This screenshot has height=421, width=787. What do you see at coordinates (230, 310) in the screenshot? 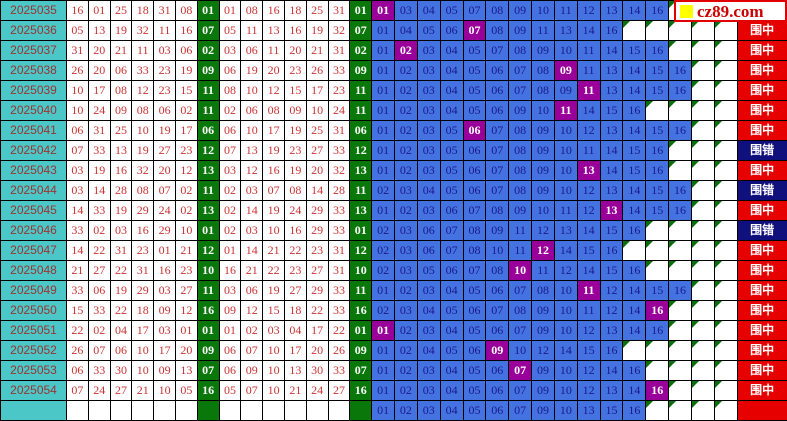
I see `sorted-number-cell: 09` at bounding box center [230, 310].